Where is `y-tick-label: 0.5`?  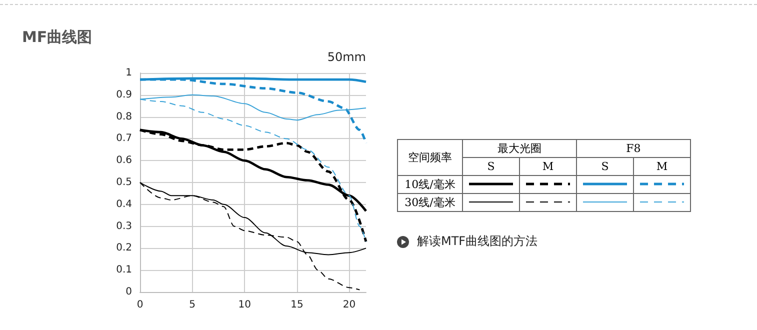 y-tick-label: 0.5 is located at coordinates (124, 182).